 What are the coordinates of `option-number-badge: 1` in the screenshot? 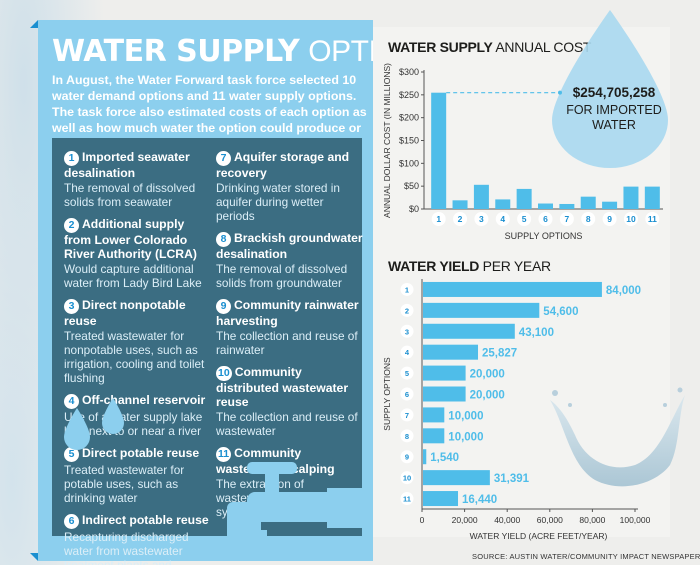 It's located at (71, 158).